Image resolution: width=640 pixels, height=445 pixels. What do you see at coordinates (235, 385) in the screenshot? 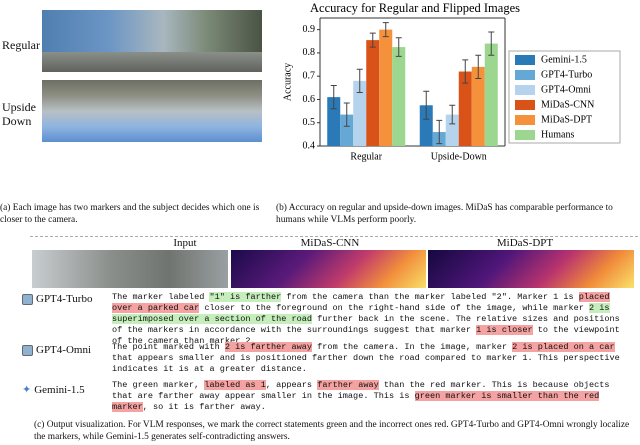
I see `highlighted-statement: labeled as 1` at bounding box center [235, 385].